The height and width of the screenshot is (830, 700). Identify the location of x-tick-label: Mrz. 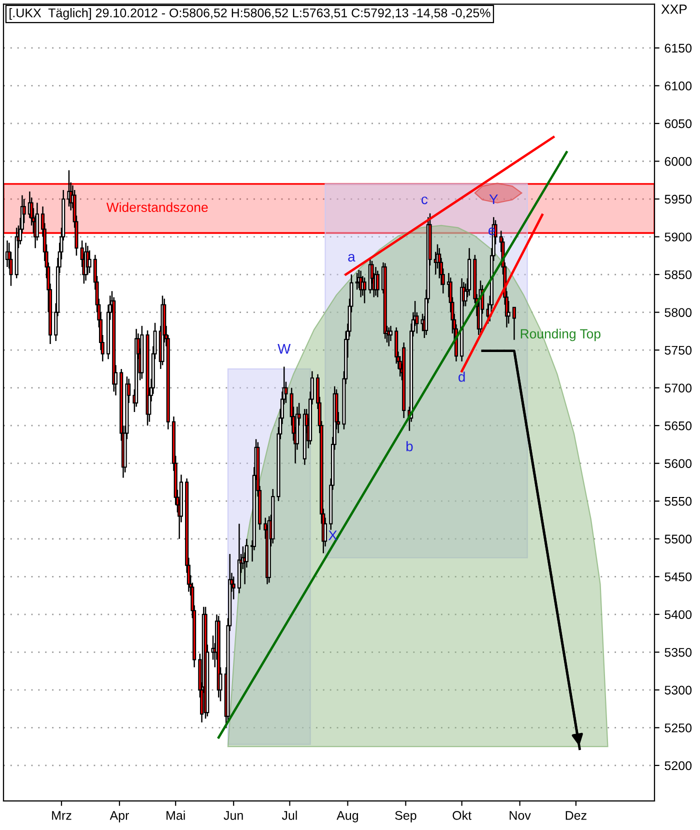
(62, 815).